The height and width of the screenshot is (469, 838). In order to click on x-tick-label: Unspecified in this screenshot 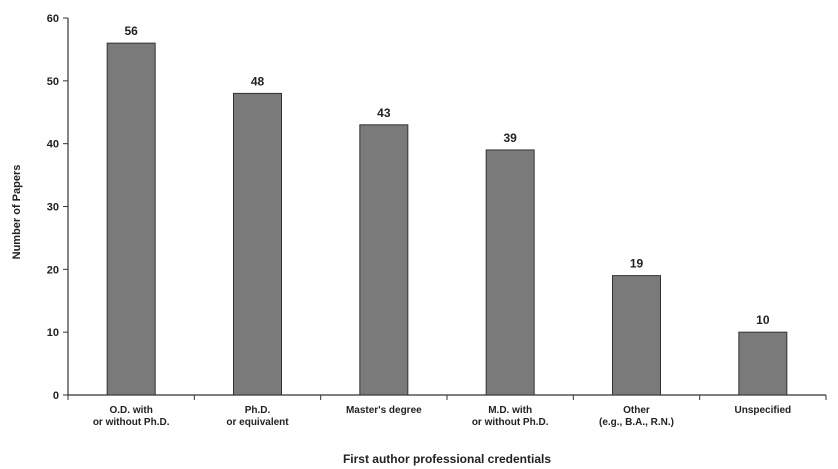, I will do `click(762, 410)`.